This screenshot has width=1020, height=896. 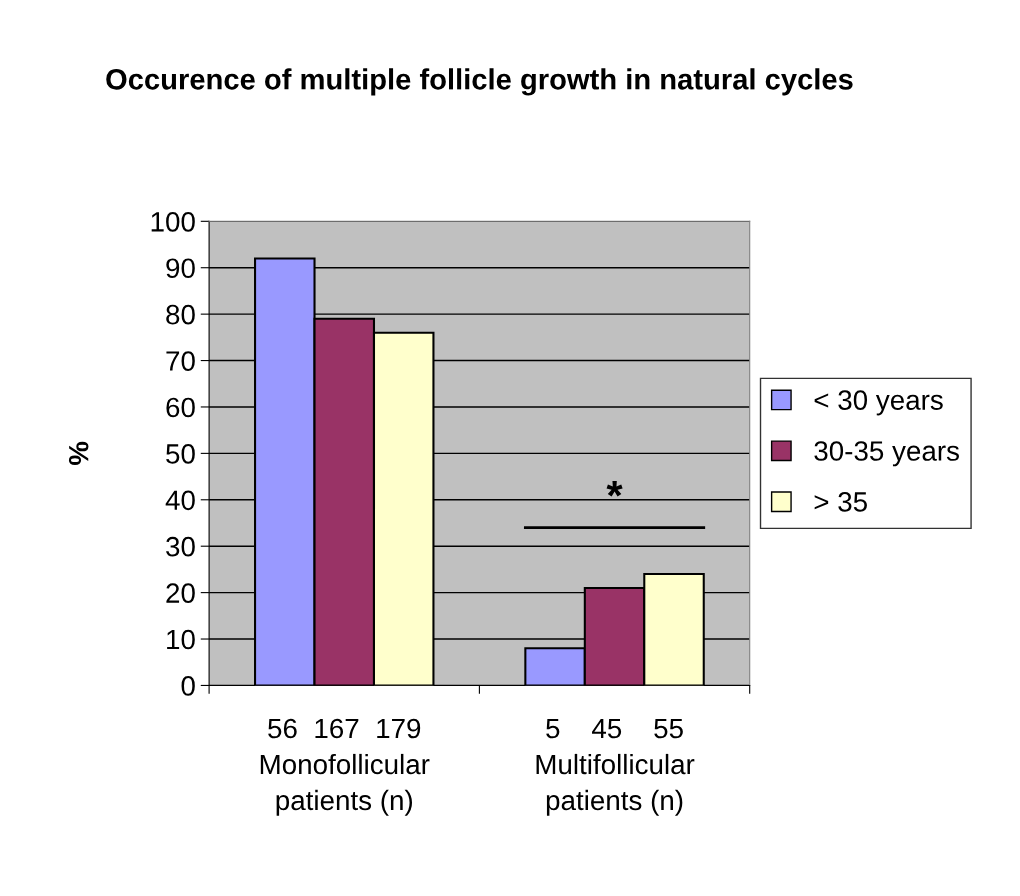 I want to click on annotation: *, so click(x=614, y=489).